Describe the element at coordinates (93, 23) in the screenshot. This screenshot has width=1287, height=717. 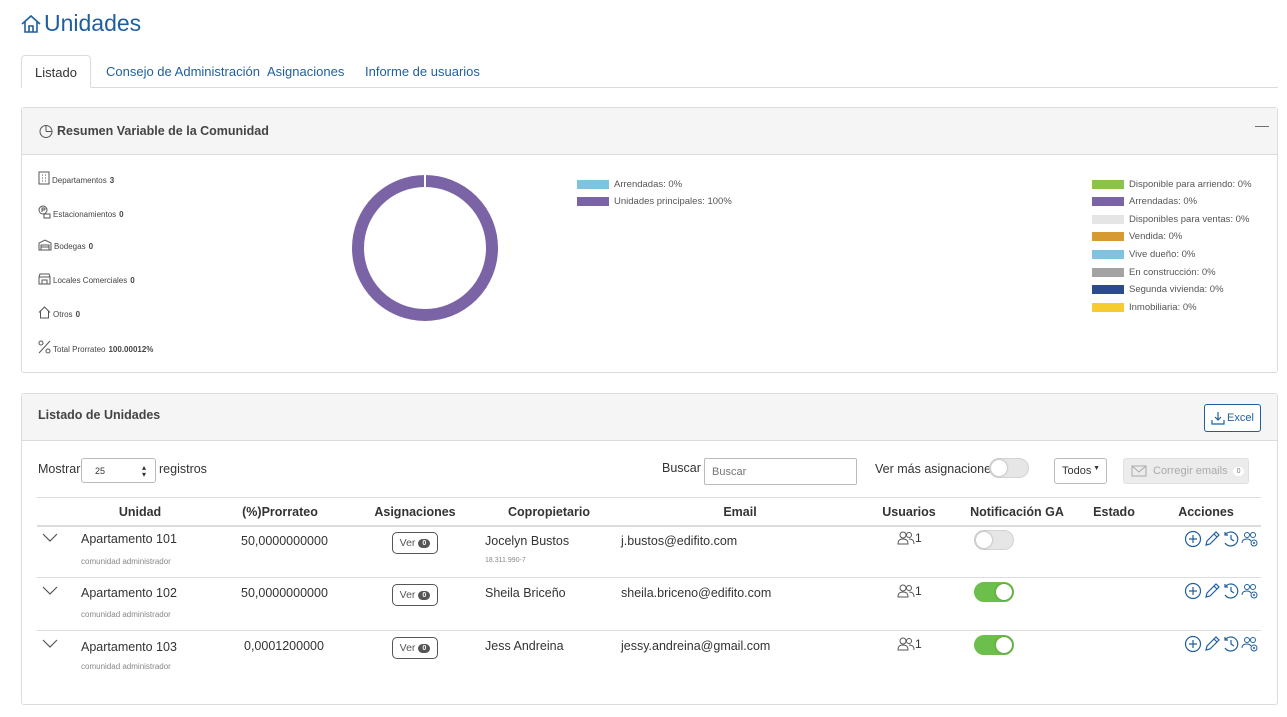
I see `page-title-text: Unidades` at that location.